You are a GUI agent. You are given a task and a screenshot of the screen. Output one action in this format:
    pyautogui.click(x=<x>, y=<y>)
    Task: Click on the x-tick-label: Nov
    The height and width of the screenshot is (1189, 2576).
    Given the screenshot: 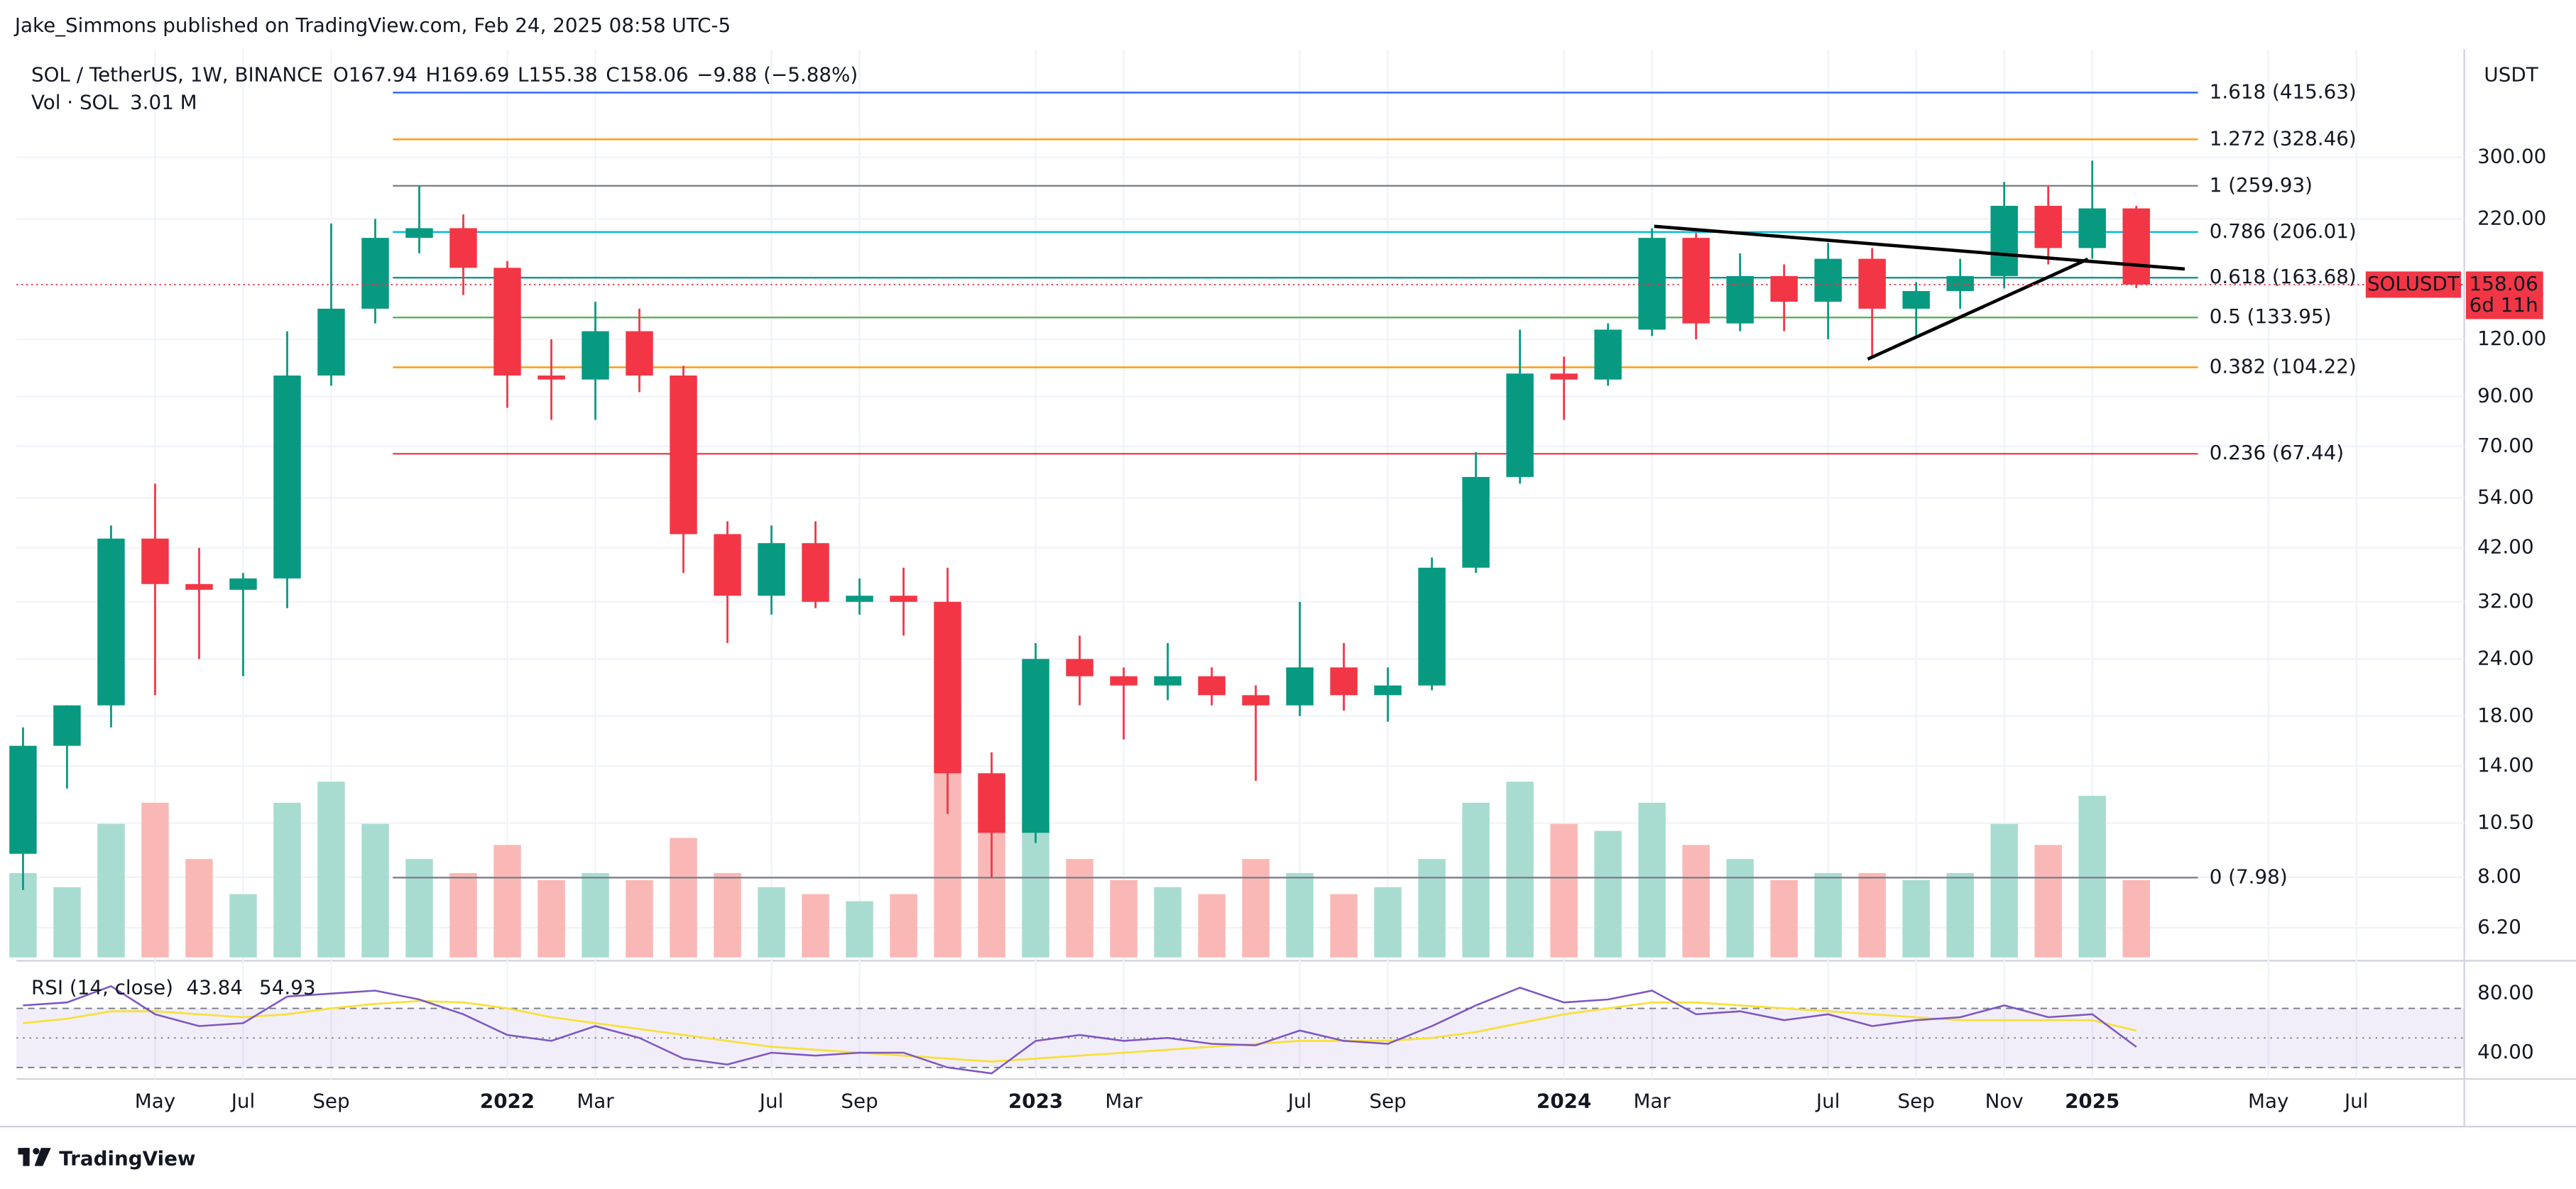 What is the action you would take?
    pyautogui.click(x=2004, y=1100)
    